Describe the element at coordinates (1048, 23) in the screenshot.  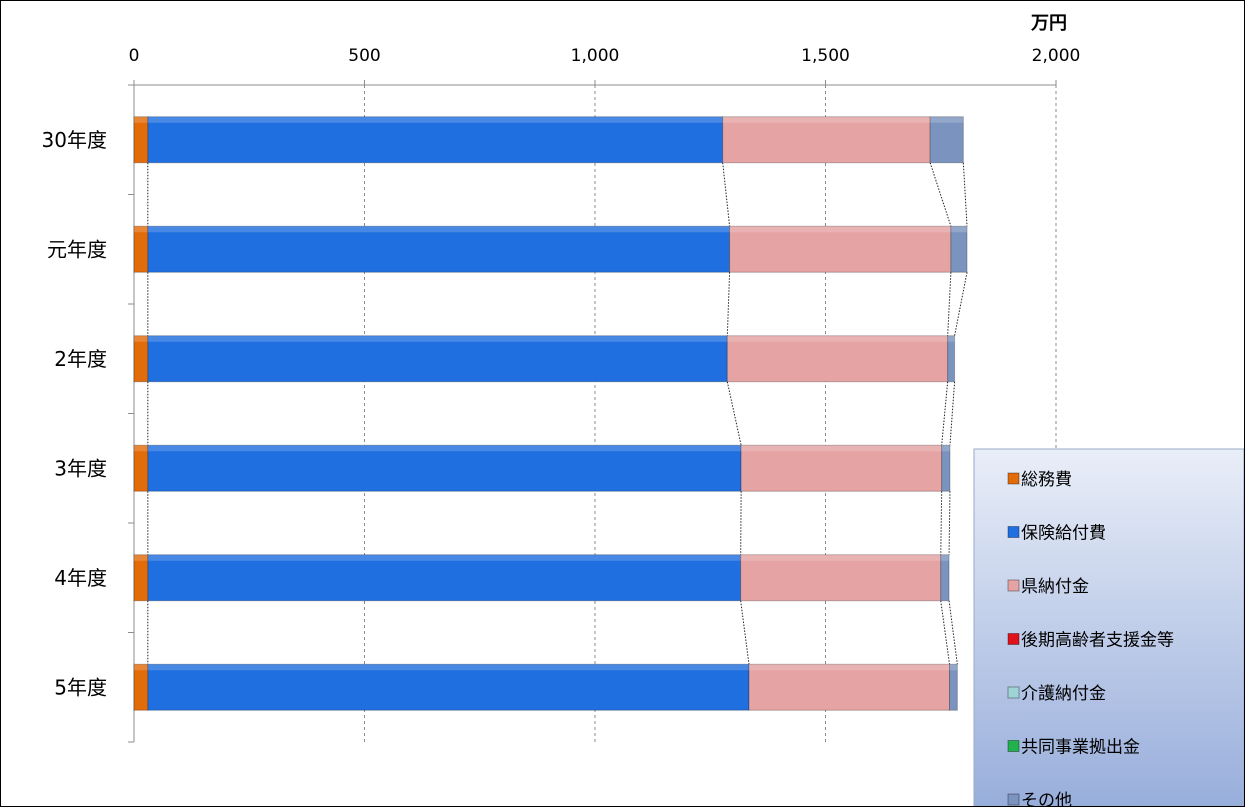
I see `unit-label: 万円` at that location.